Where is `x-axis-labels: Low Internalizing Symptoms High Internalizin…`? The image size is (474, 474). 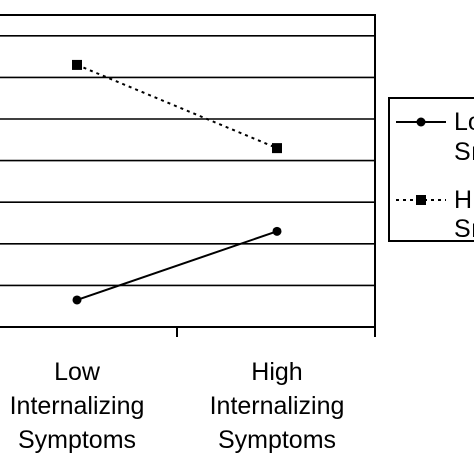
x-axis-labels: Low Internalizing Symptoms High Internalizin… is located at coordinates (177, 406).